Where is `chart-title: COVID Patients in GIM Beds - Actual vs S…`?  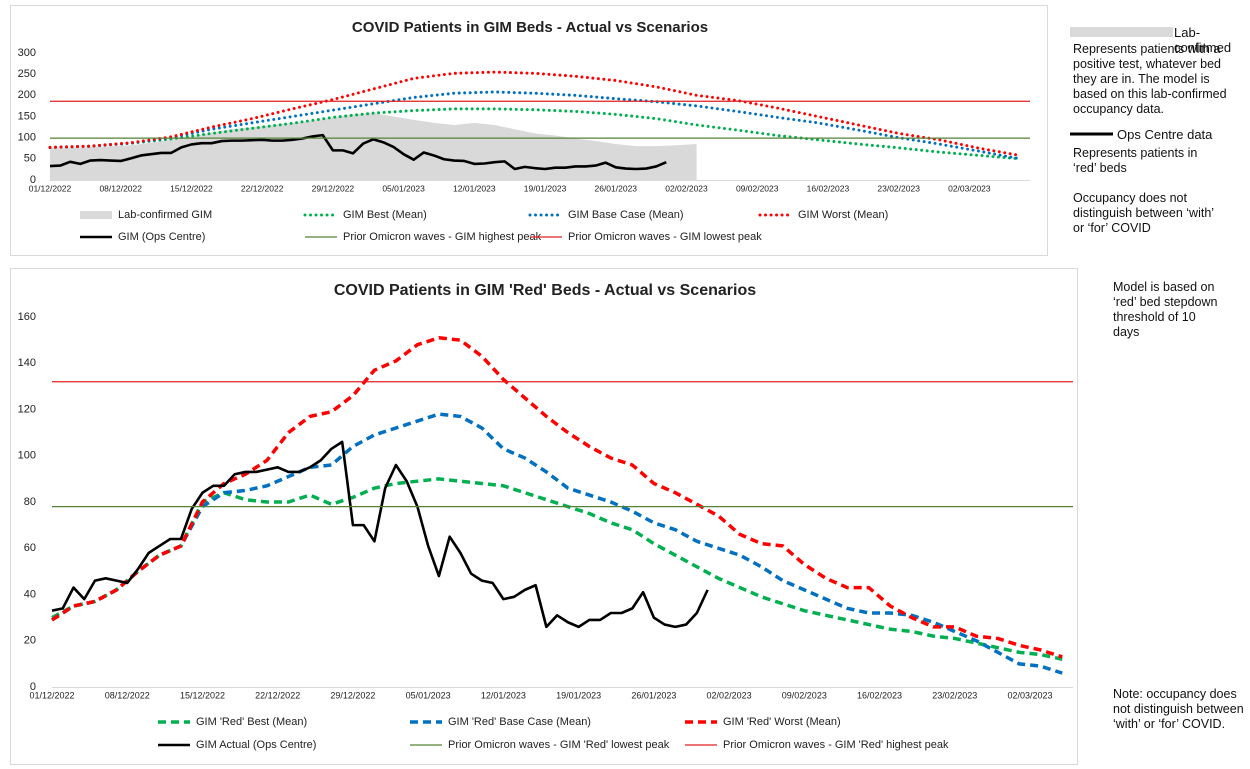 chart-title: COVID Patients in GIM Beds - Actual vs S… is located at coordinates (530, 27).